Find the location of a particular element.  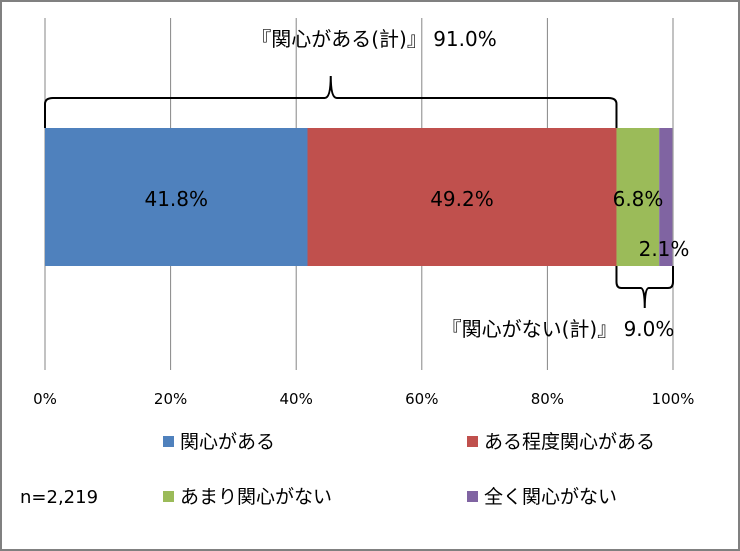

x-tick-label: 20% is located at coordinates (170, 399).